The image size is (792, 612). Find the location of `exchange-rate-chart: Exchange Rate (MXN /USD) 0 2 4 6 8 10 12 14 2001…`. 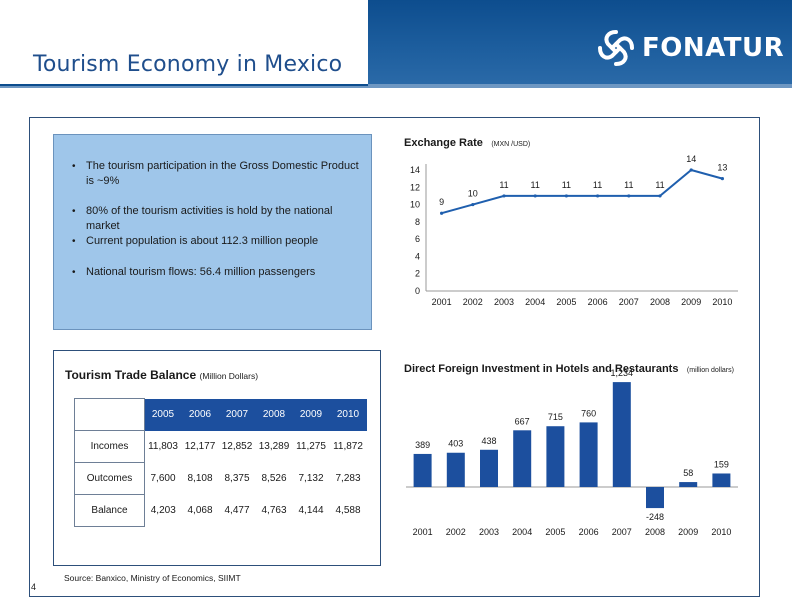

exchange-rate-chart: Exchange Rate (MXN /USD) 0 2 4 6 8 10 12 14 2001… is located at coordinates (571, 222).